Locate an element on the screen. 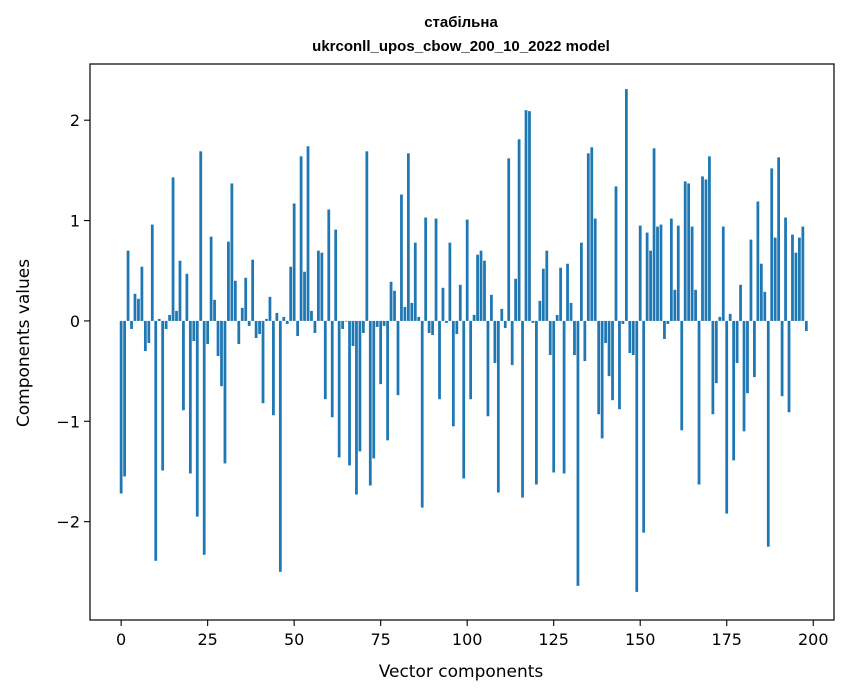 The width and height of the screenshot is (847, 700). x-axis-label: Vector components is located at coordinates (461, 672).